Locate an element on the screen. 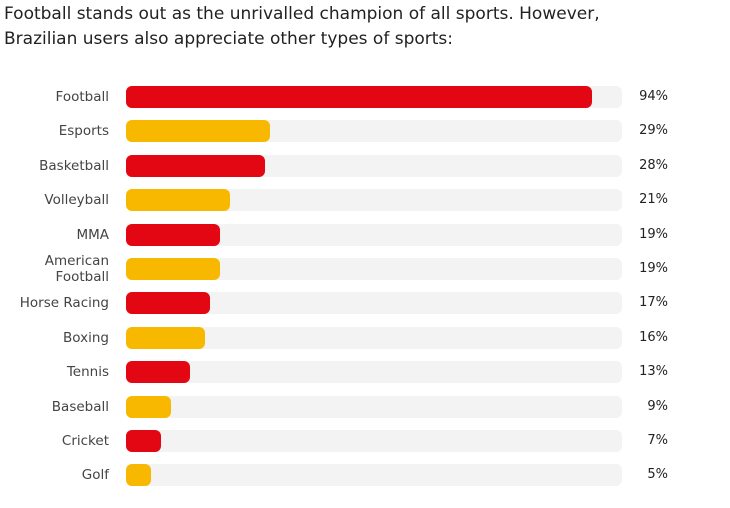 This screenshot has height=508, width=730. value-label: 7% is located at coordinates (657, 440).